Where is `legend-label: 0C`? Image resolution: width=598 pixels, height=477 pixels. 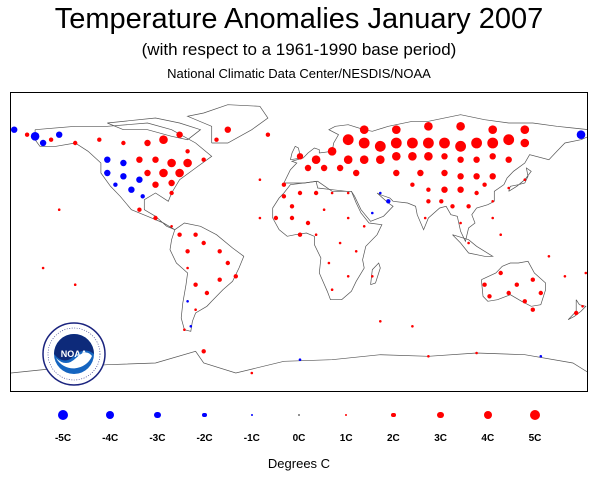
legend-label: 0C is located at coordinates (299, 438).